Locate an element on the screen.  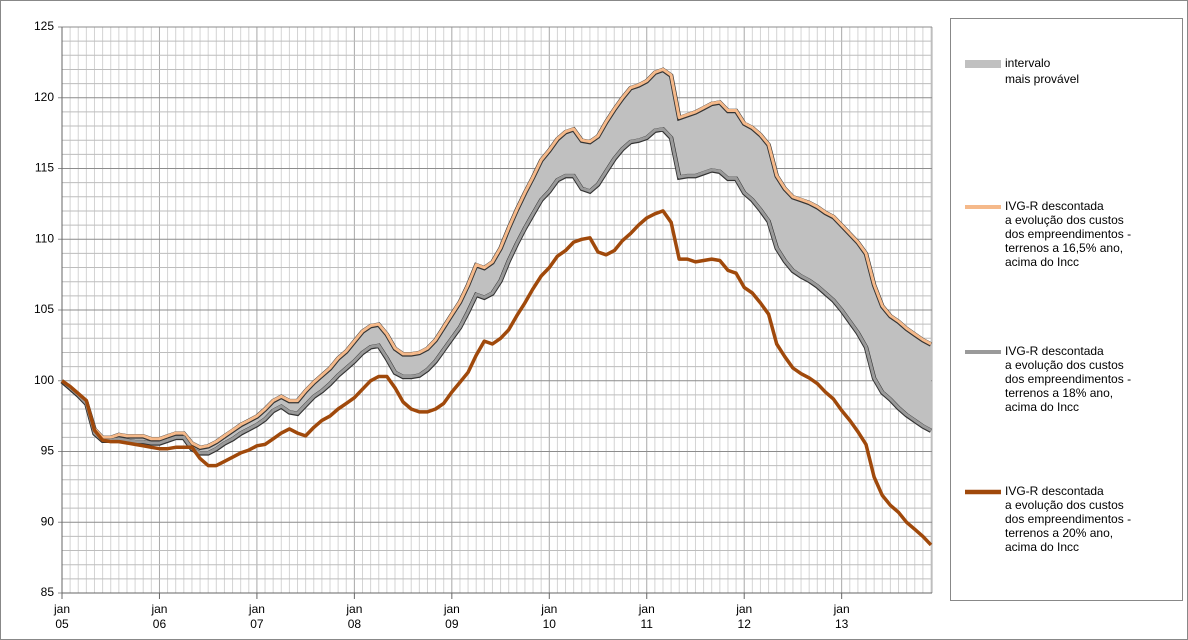
x-tick-label: jan 08 is located at coordinates (353, 616).